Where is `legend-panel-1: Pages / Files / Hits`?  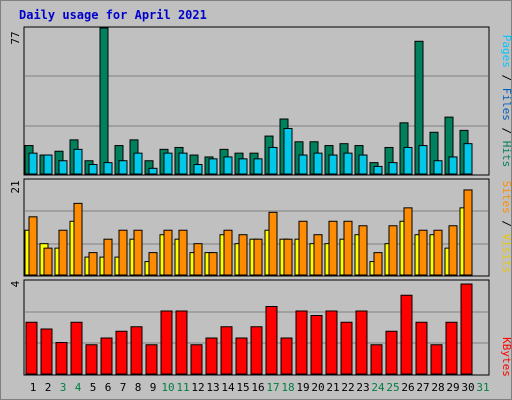 legend-panel-1: Pages / Files / Hits is located at coordinates (506, 101).